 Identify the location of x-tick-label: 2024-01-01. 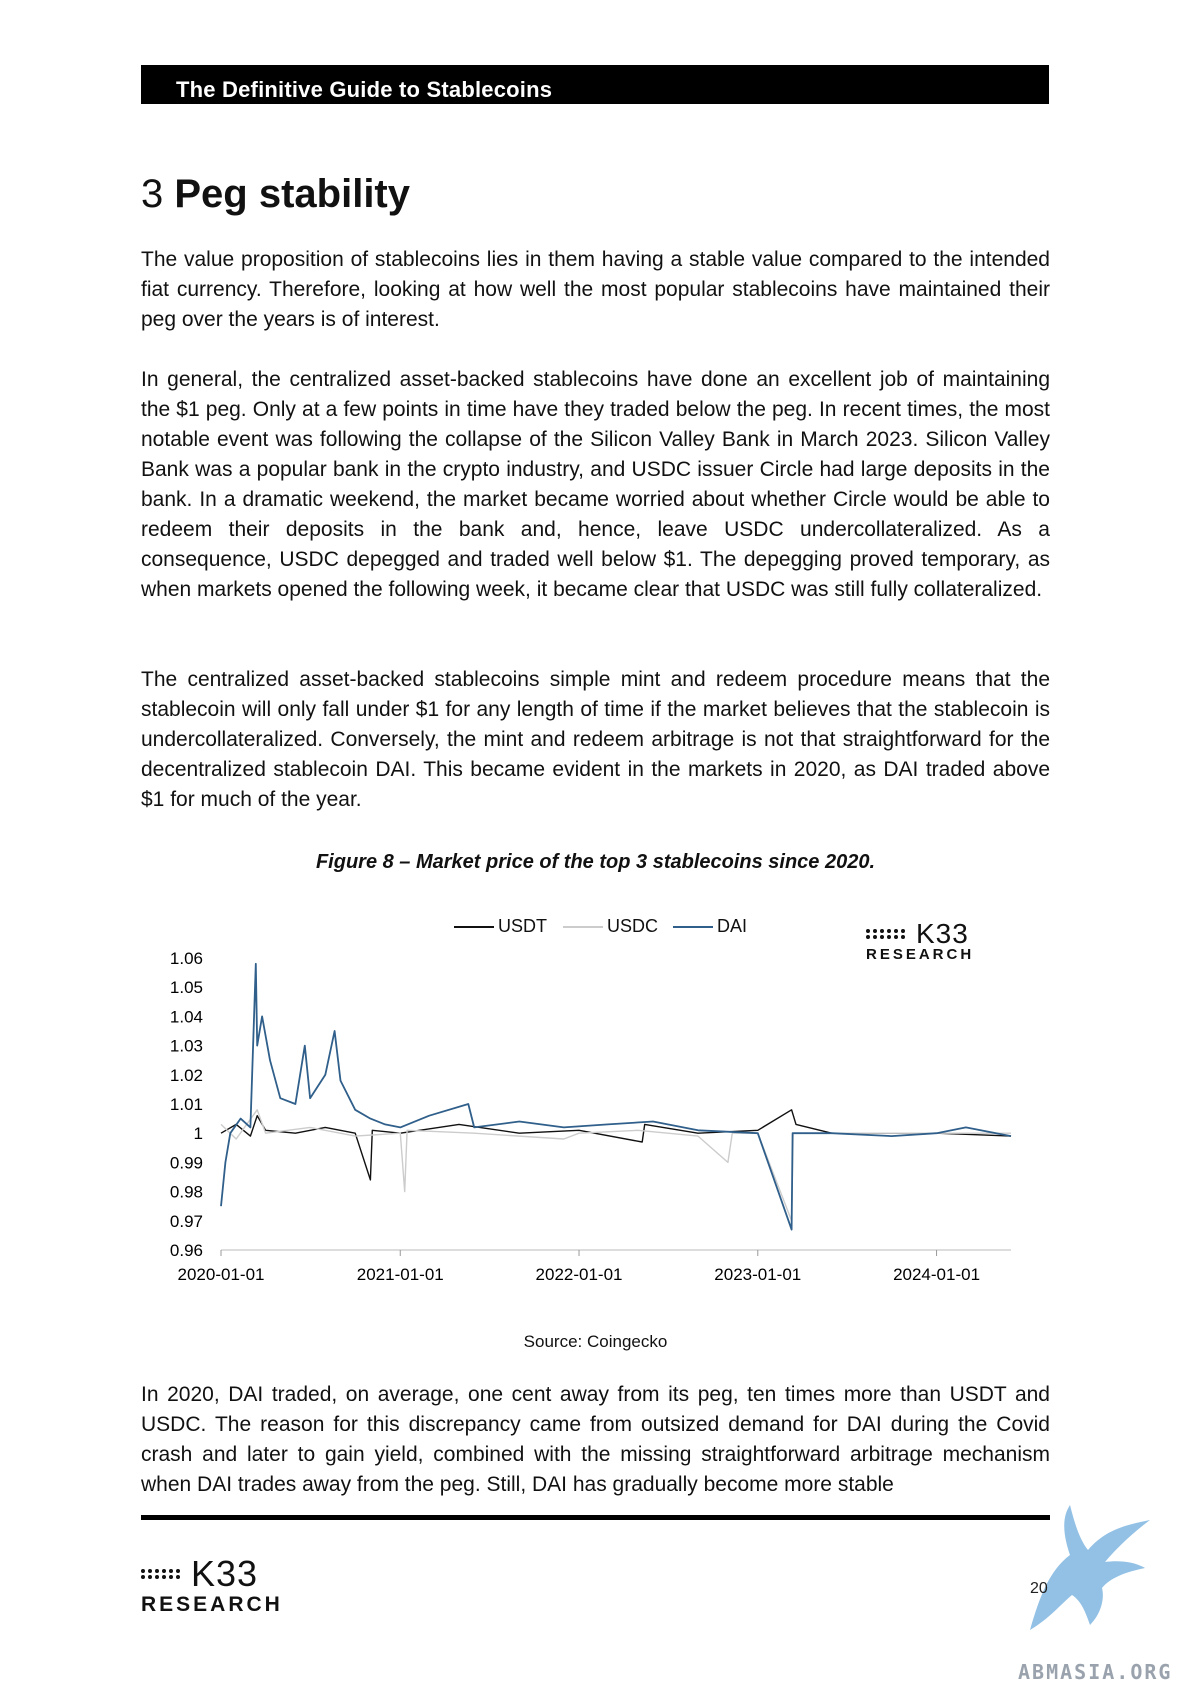
(936, 1274).